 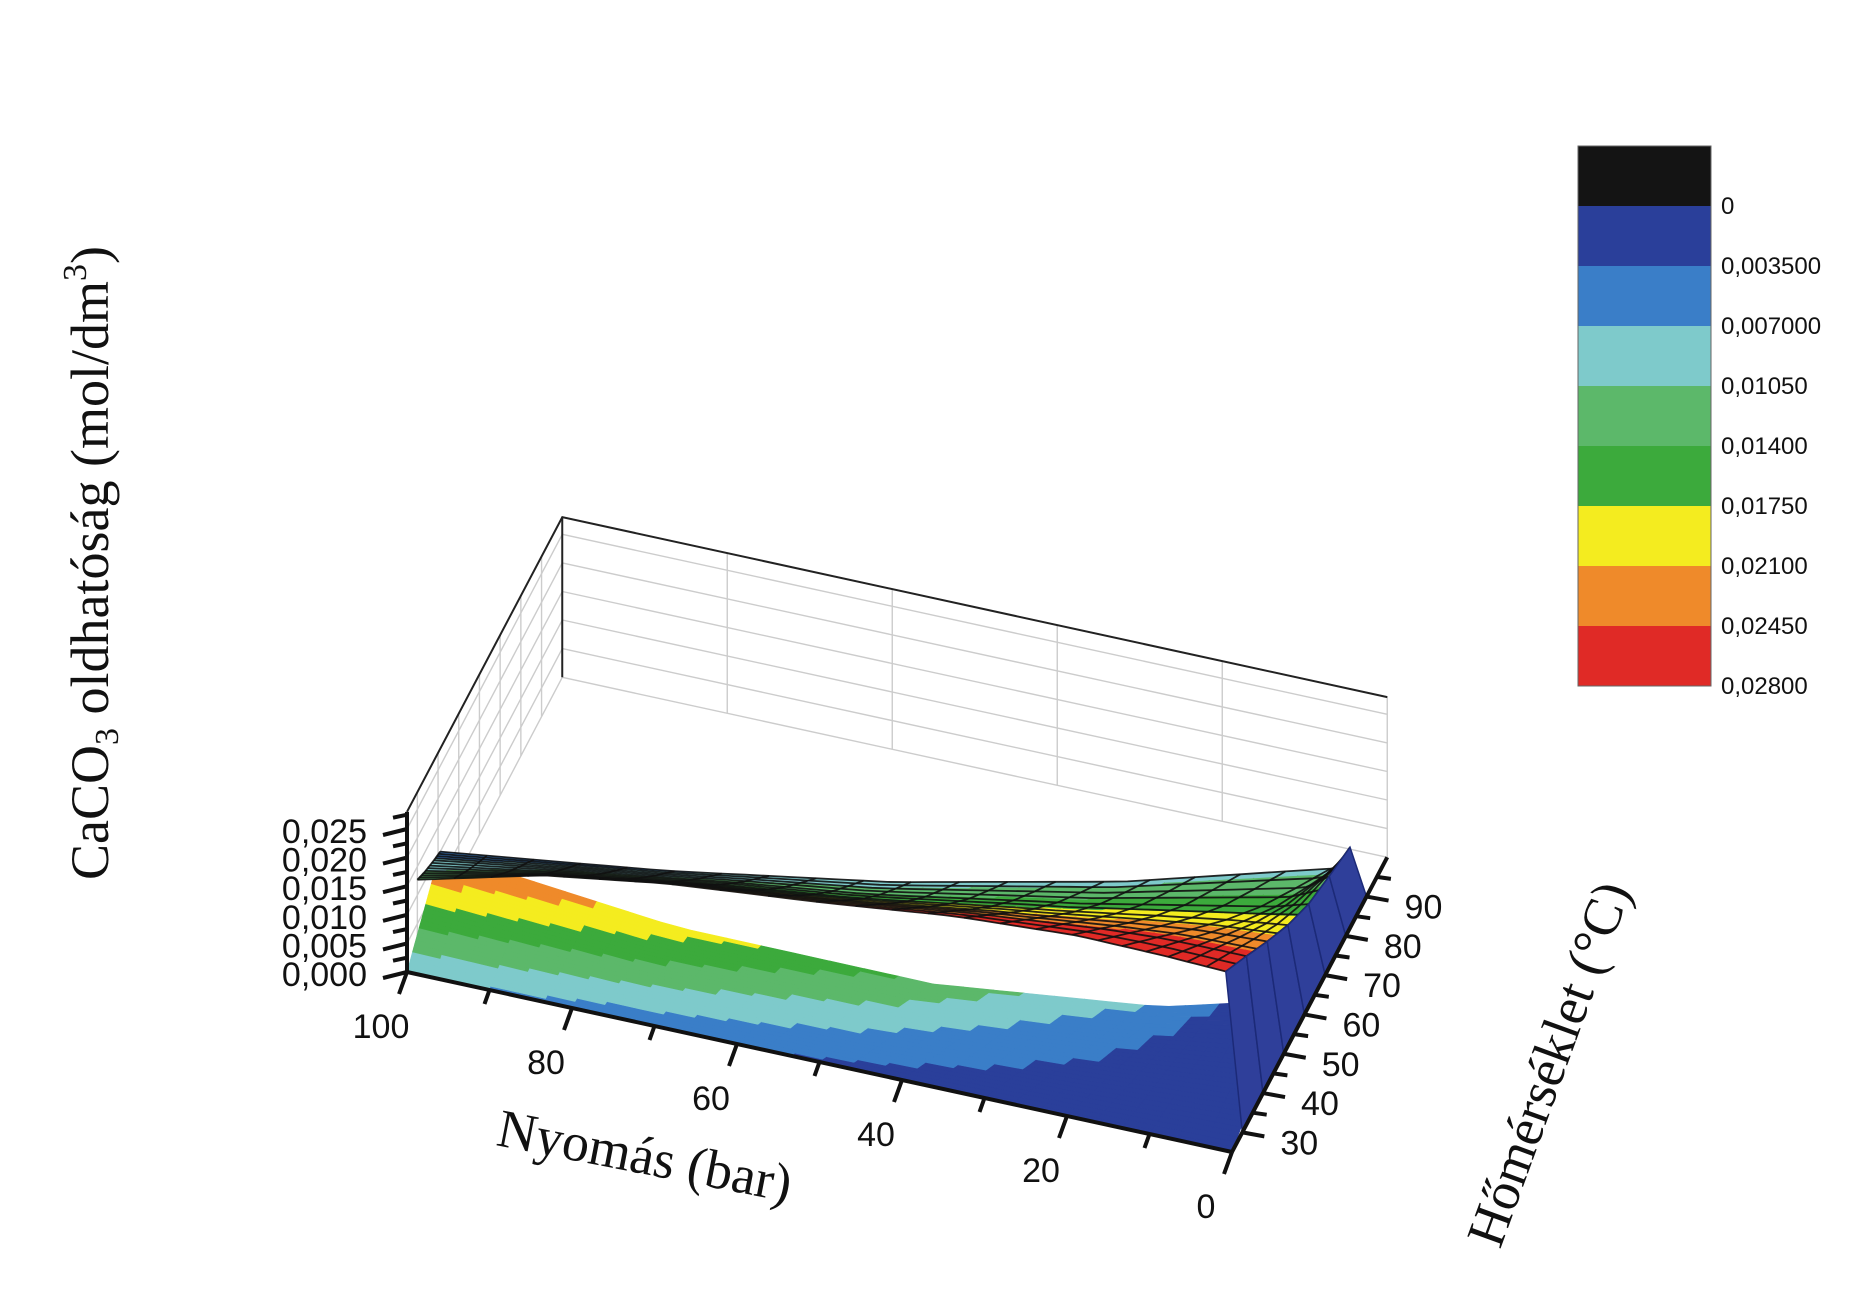 I want to click on colorbar-label: 0,007000, so click(x=1771, y=326).